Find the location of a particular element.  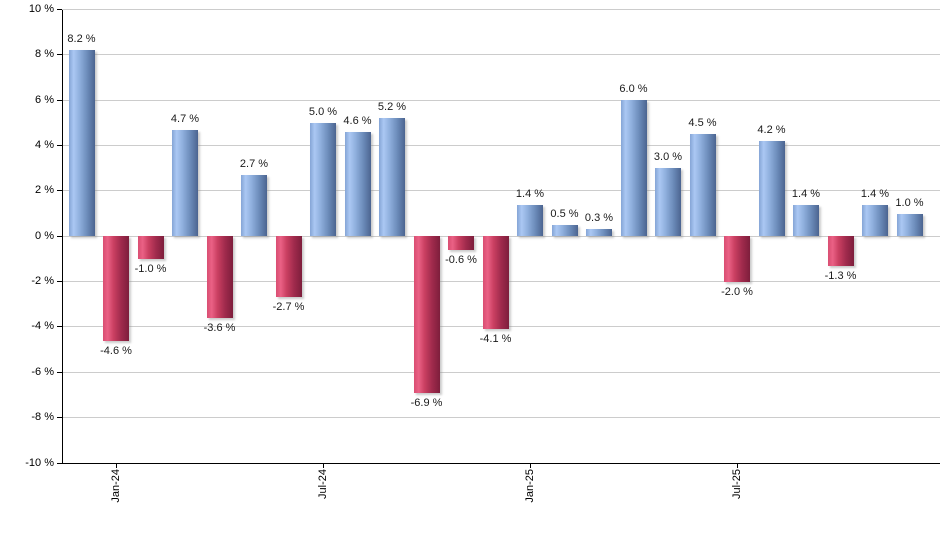

bar-value-label: -0.6 % is located at coordinates (461, 259).